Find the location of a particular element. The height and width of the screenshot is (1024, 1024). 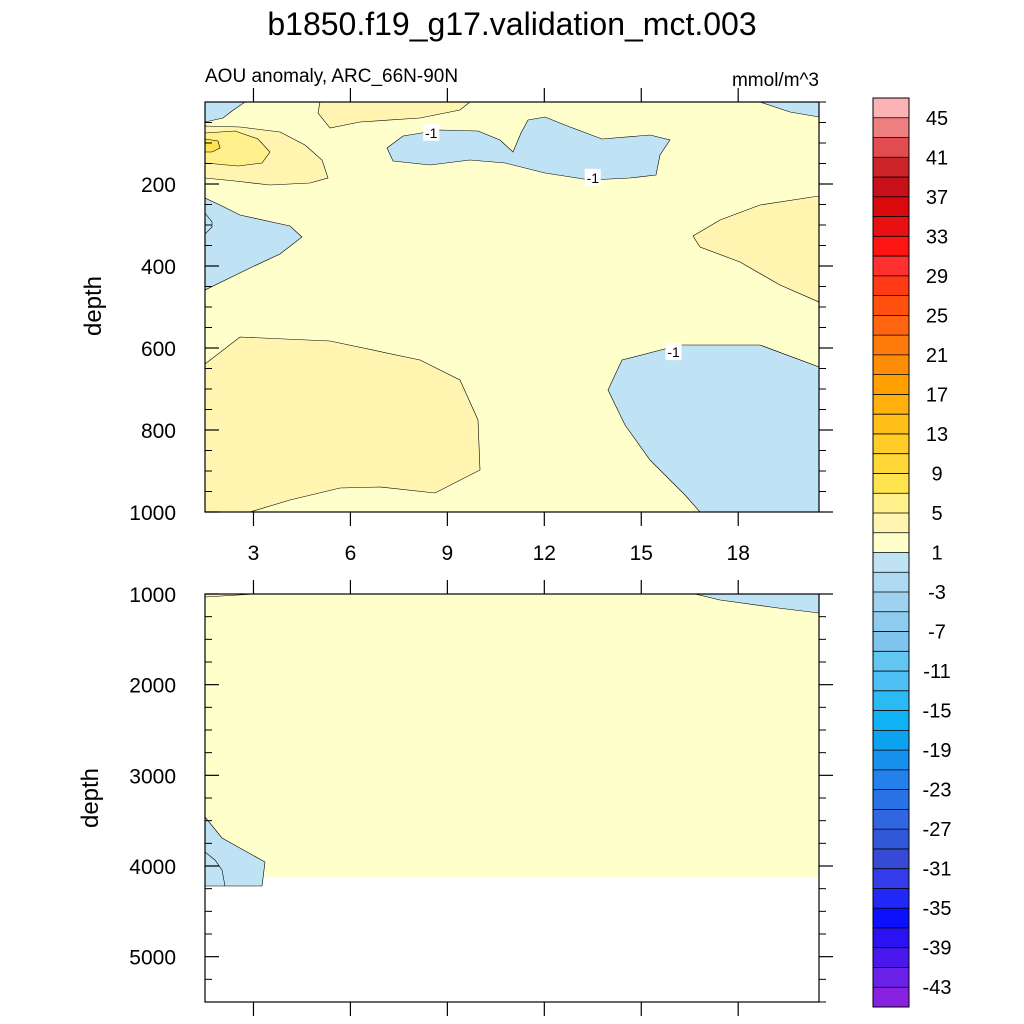

colorbar-label: 17 is located at coordinates (937, 395).